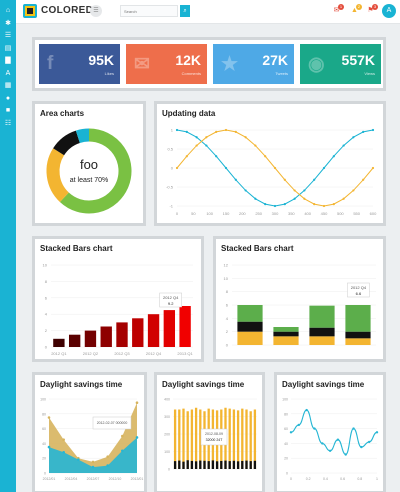 The image size is (400, 492). Describe the element at coordinates (8, 110) in the screenshot. I see `lock-icon: ■` at that location.